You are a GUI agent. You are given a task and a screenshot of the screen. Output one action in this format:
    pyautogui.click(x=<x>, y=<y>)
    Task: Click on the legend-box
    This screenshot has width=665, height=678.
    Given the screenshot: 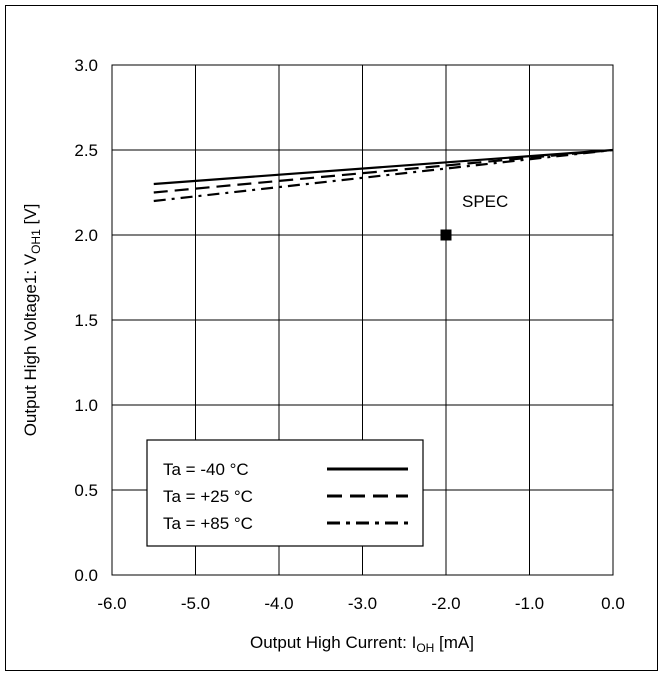 What is the action you would take?
    pyautogui.click(x=285, y=493)
    